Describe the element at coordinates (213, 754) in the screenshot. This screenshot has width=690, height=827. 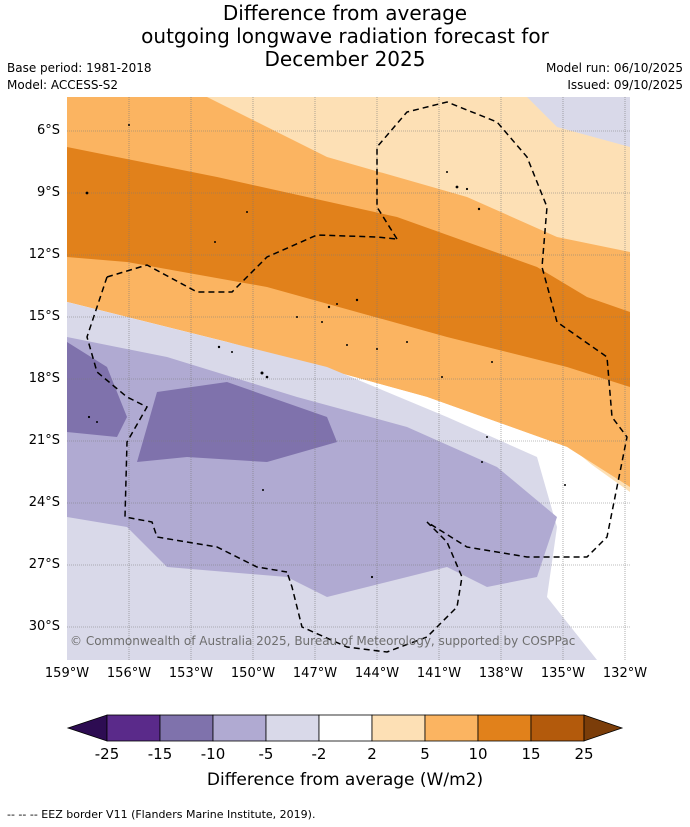
I see `colorbar-tick: -10` at that location.